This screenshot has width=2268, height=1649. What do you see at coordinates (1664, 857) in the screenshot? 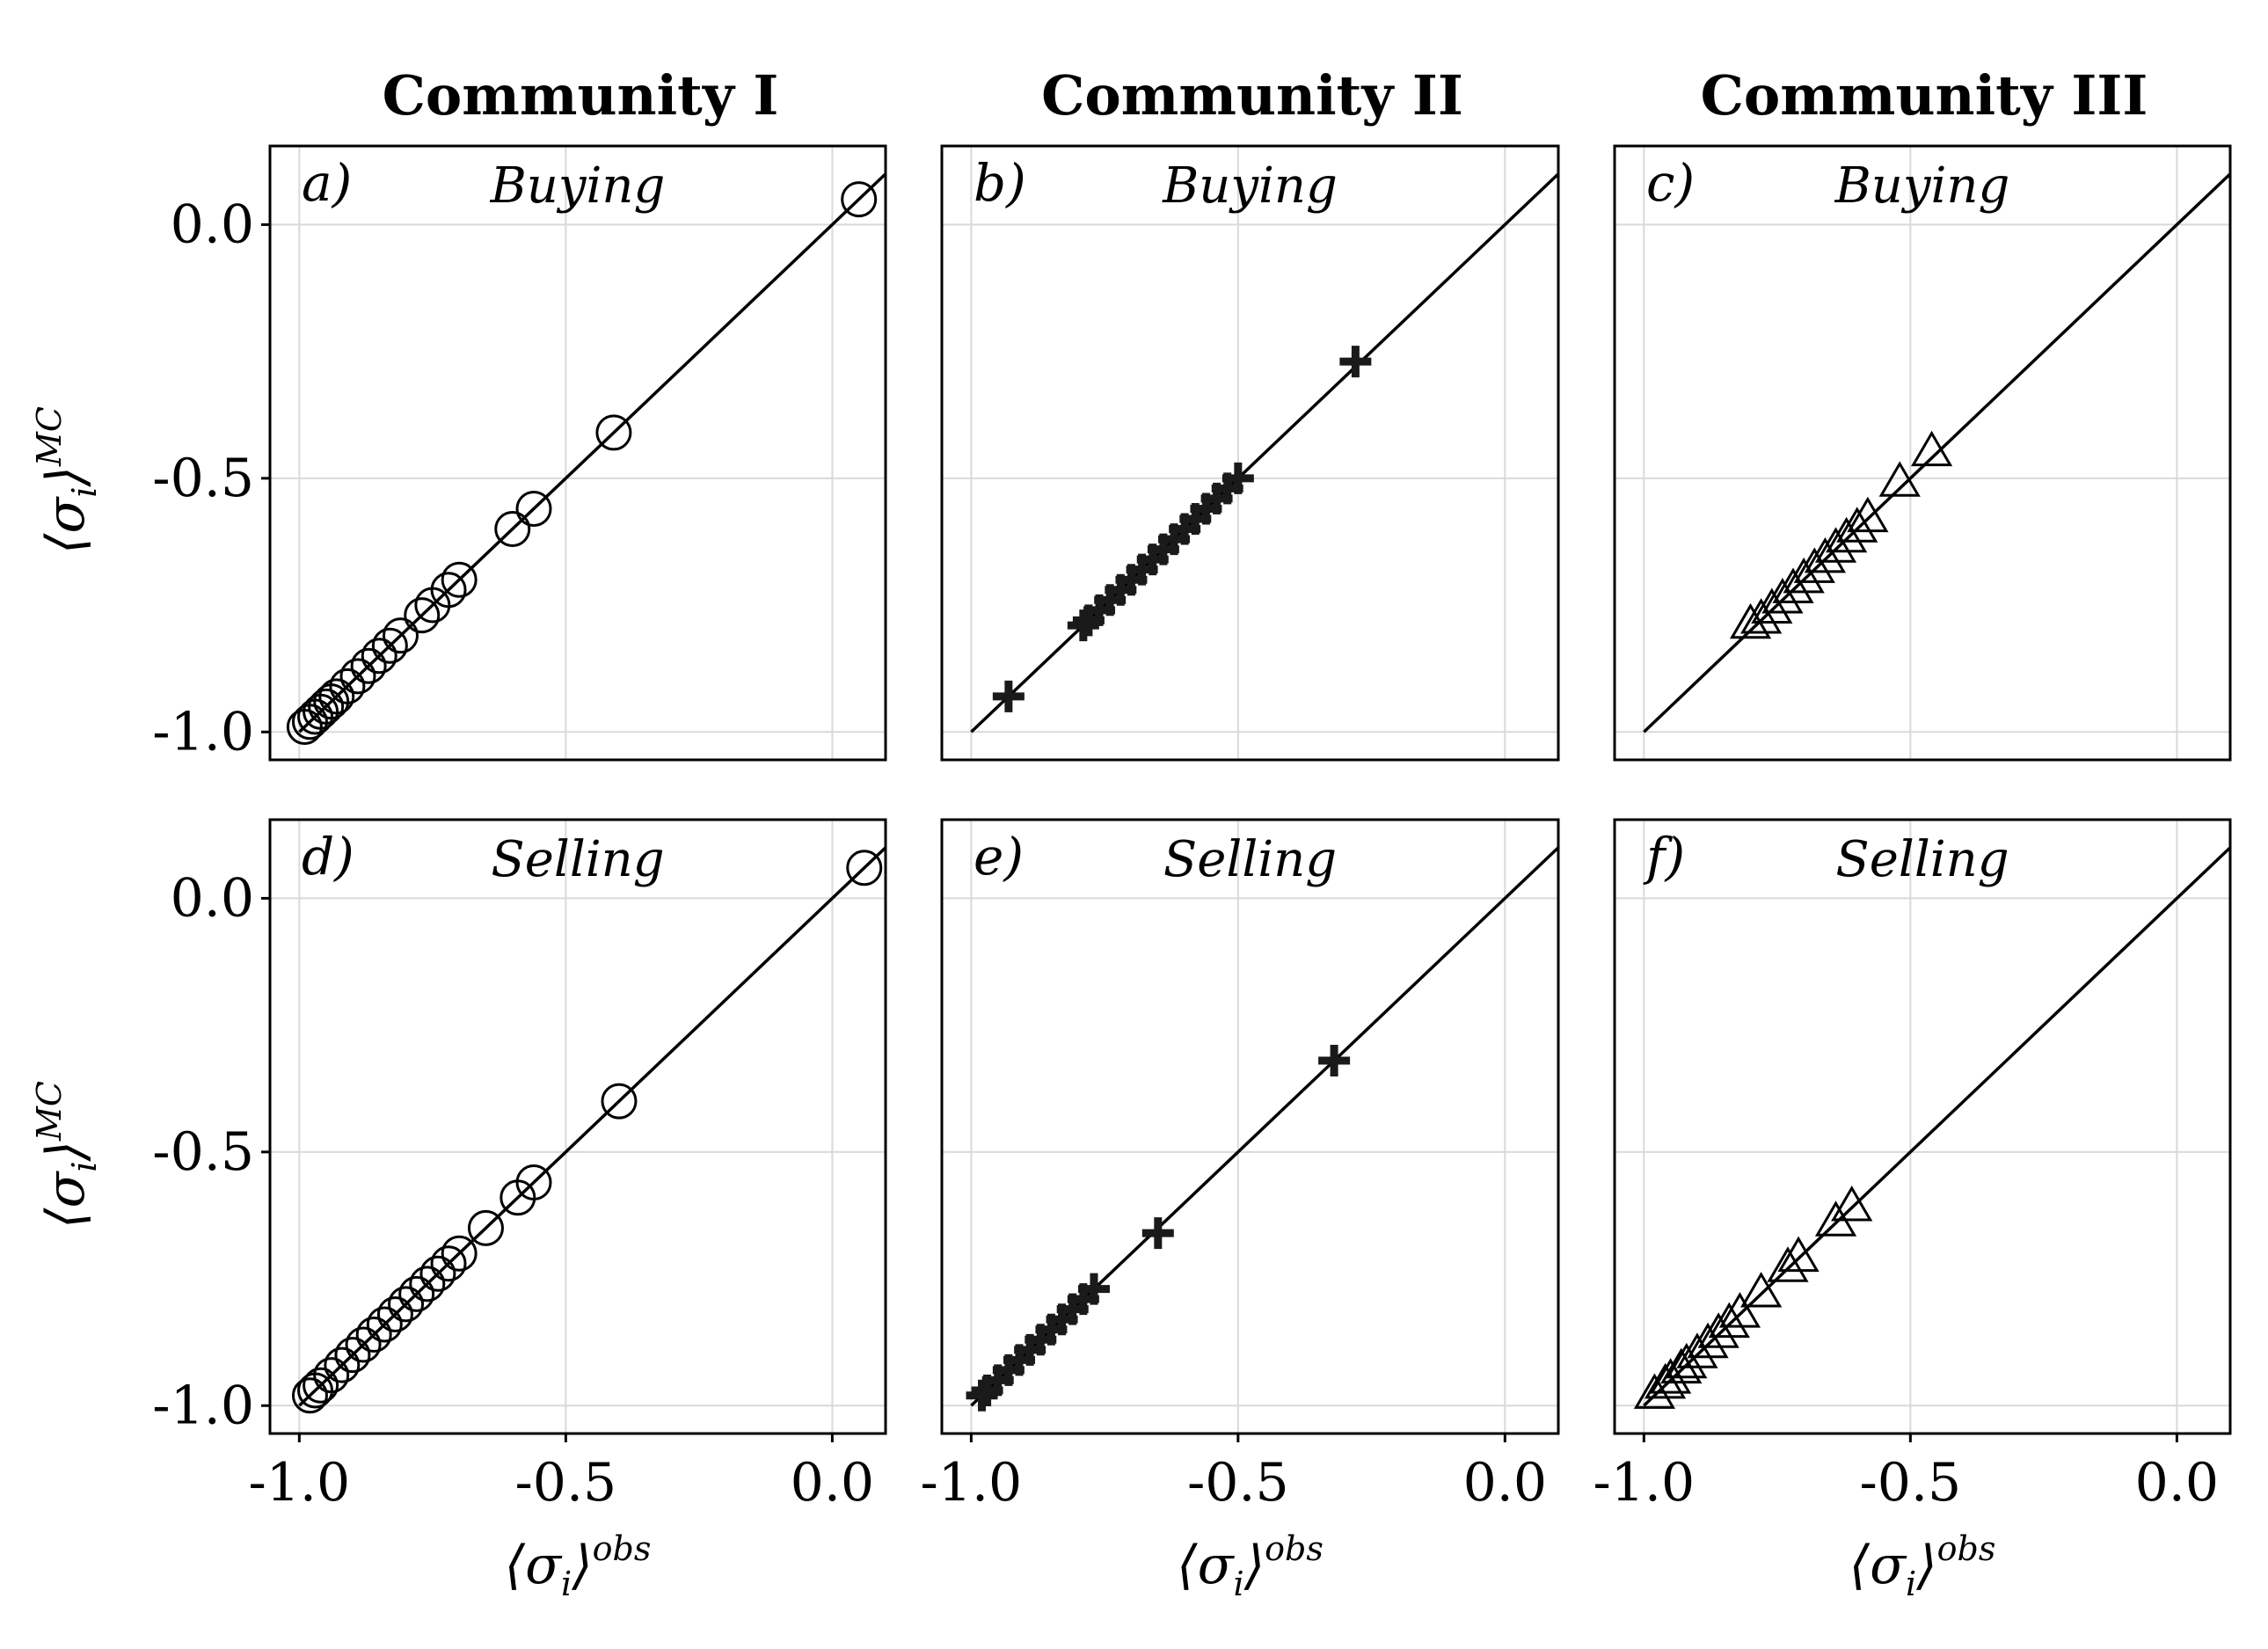
I see `panel-letter: f)` at bounding box center [1664, 857].